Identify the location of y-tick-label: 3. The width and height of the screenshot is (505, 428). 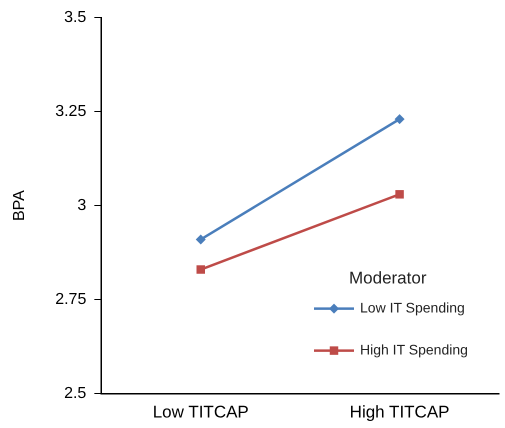
(81, 205).